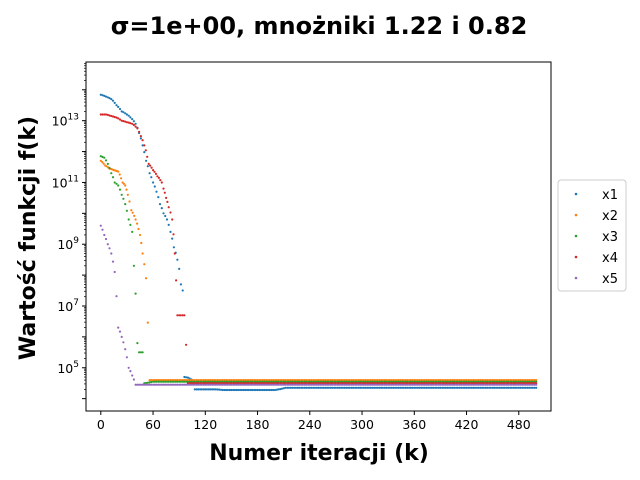 Image resolution: width=640 pixels, height=480 pixels. What do you see at coordinates (610, 216) in the screenshot?
I see `legend-label-x2: x2` at bounding box center [610, 216].